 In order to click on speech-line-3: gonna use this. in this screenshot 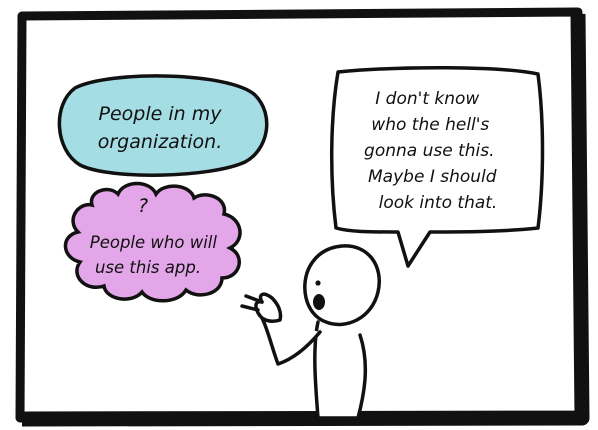, I will do `click(429, 151)`.